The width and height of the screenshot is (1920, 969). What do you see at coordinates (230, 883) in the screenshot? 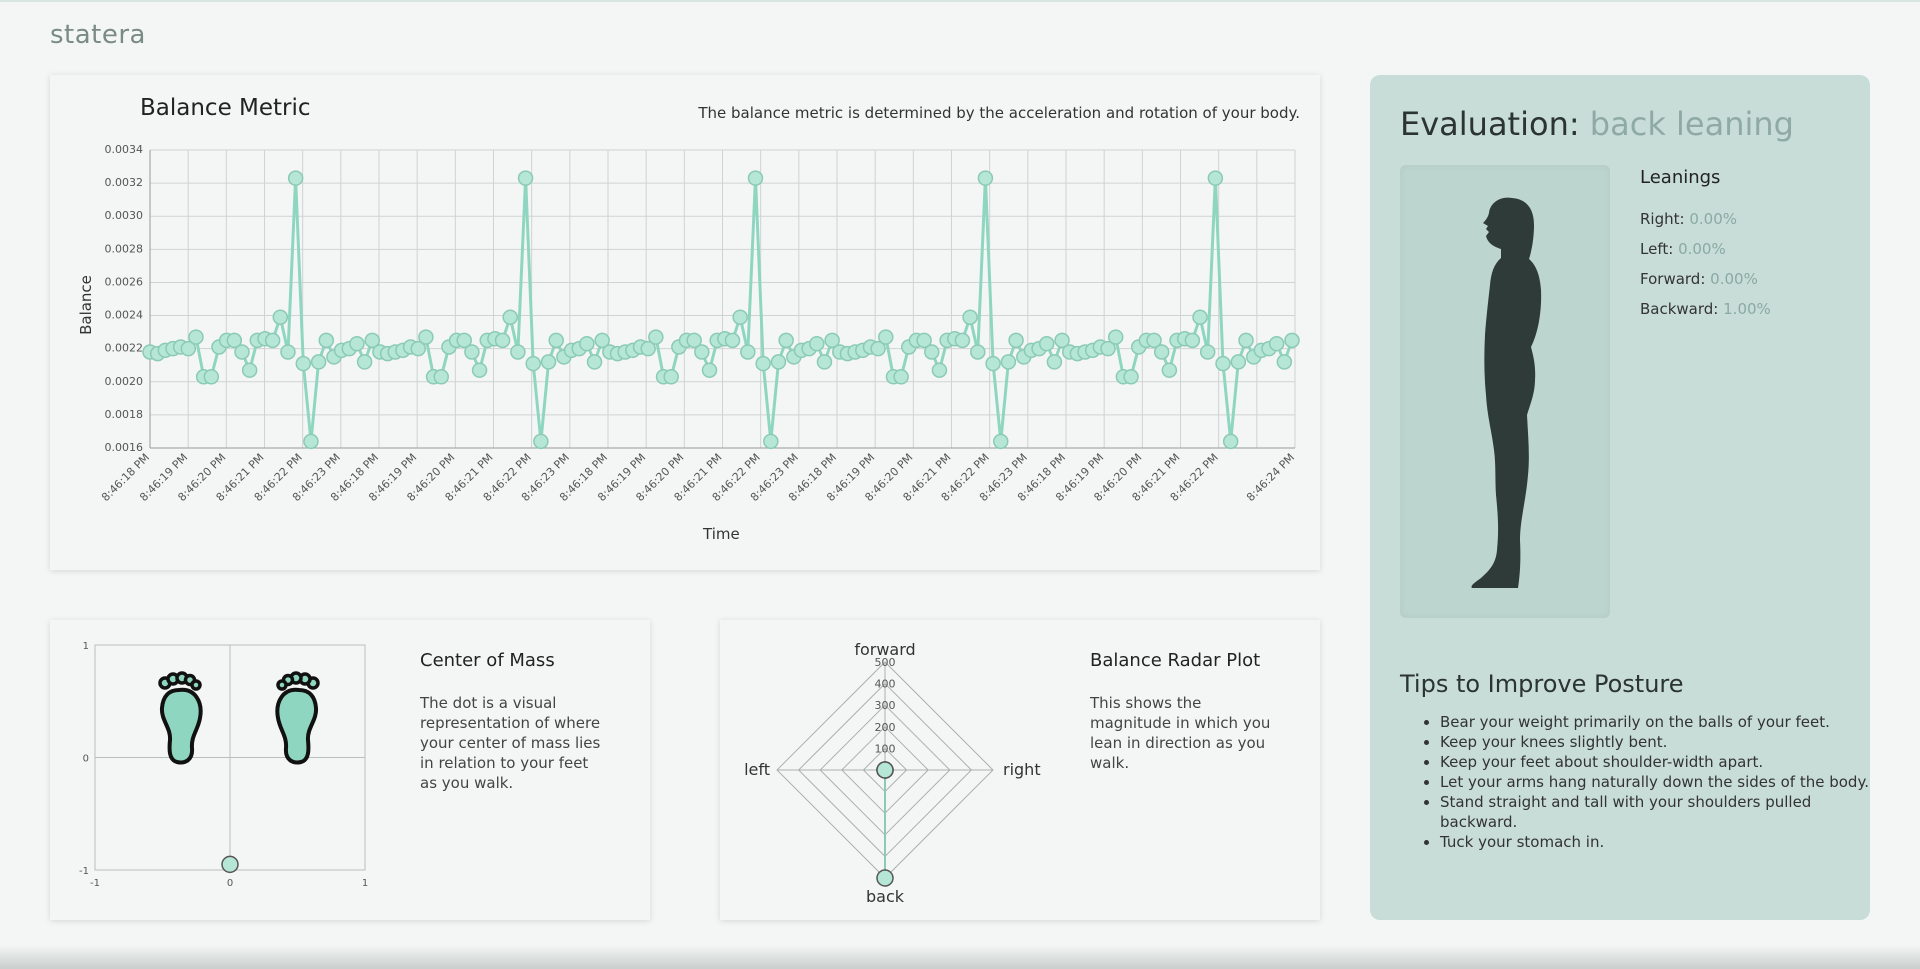
I see `com-x-tick-label: 0` at bounding box center [230, 883].